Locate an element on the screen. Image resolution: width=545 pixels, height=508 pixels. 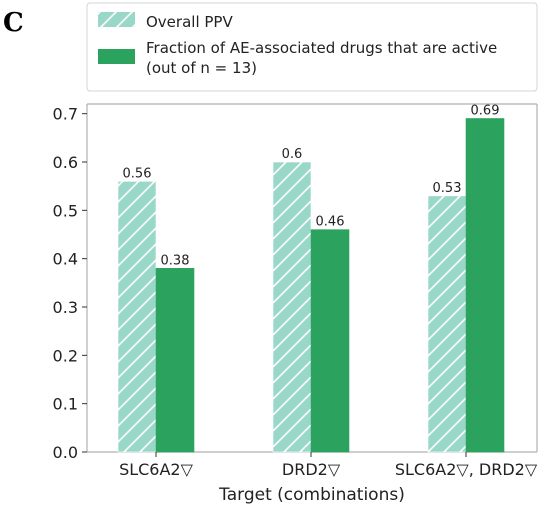
y-tick-label: 0.0 is located at coordinates (65, 452).